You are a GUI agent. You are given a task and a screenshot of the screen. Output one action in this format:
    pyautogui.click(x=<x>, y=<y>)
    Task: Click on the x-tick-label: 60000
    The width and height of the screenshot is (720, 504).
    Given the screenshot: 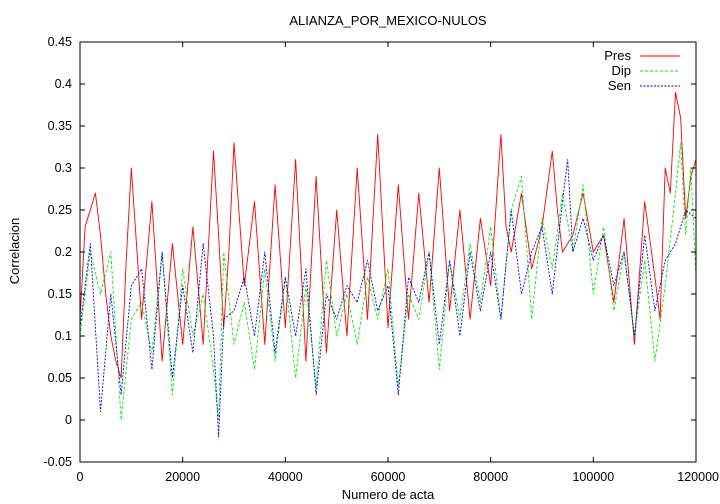 What is the action you would take?
    pyautogui.click(x=388, y=477)
    